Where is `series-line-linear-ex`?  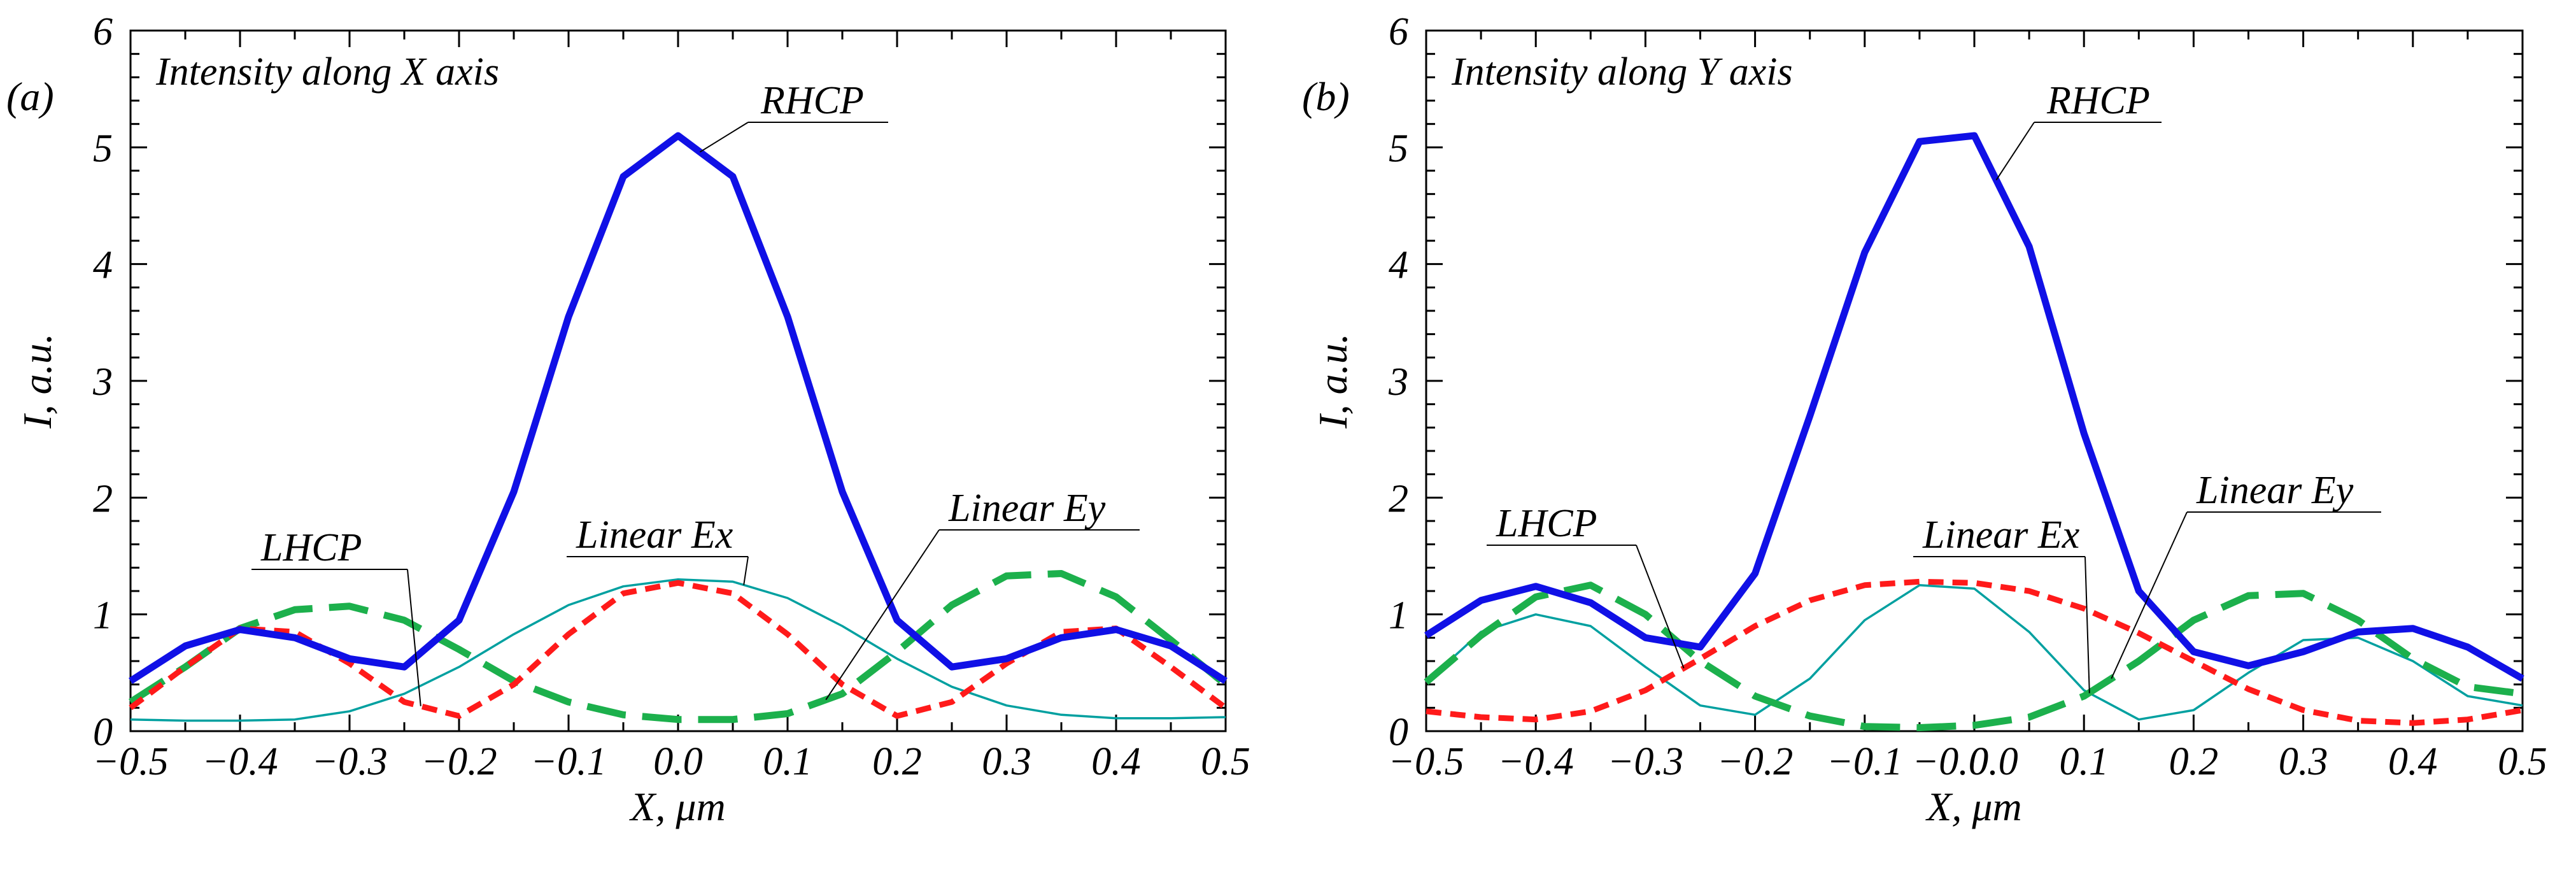
series-line-linear-ex is located at coordinates (678, 650).